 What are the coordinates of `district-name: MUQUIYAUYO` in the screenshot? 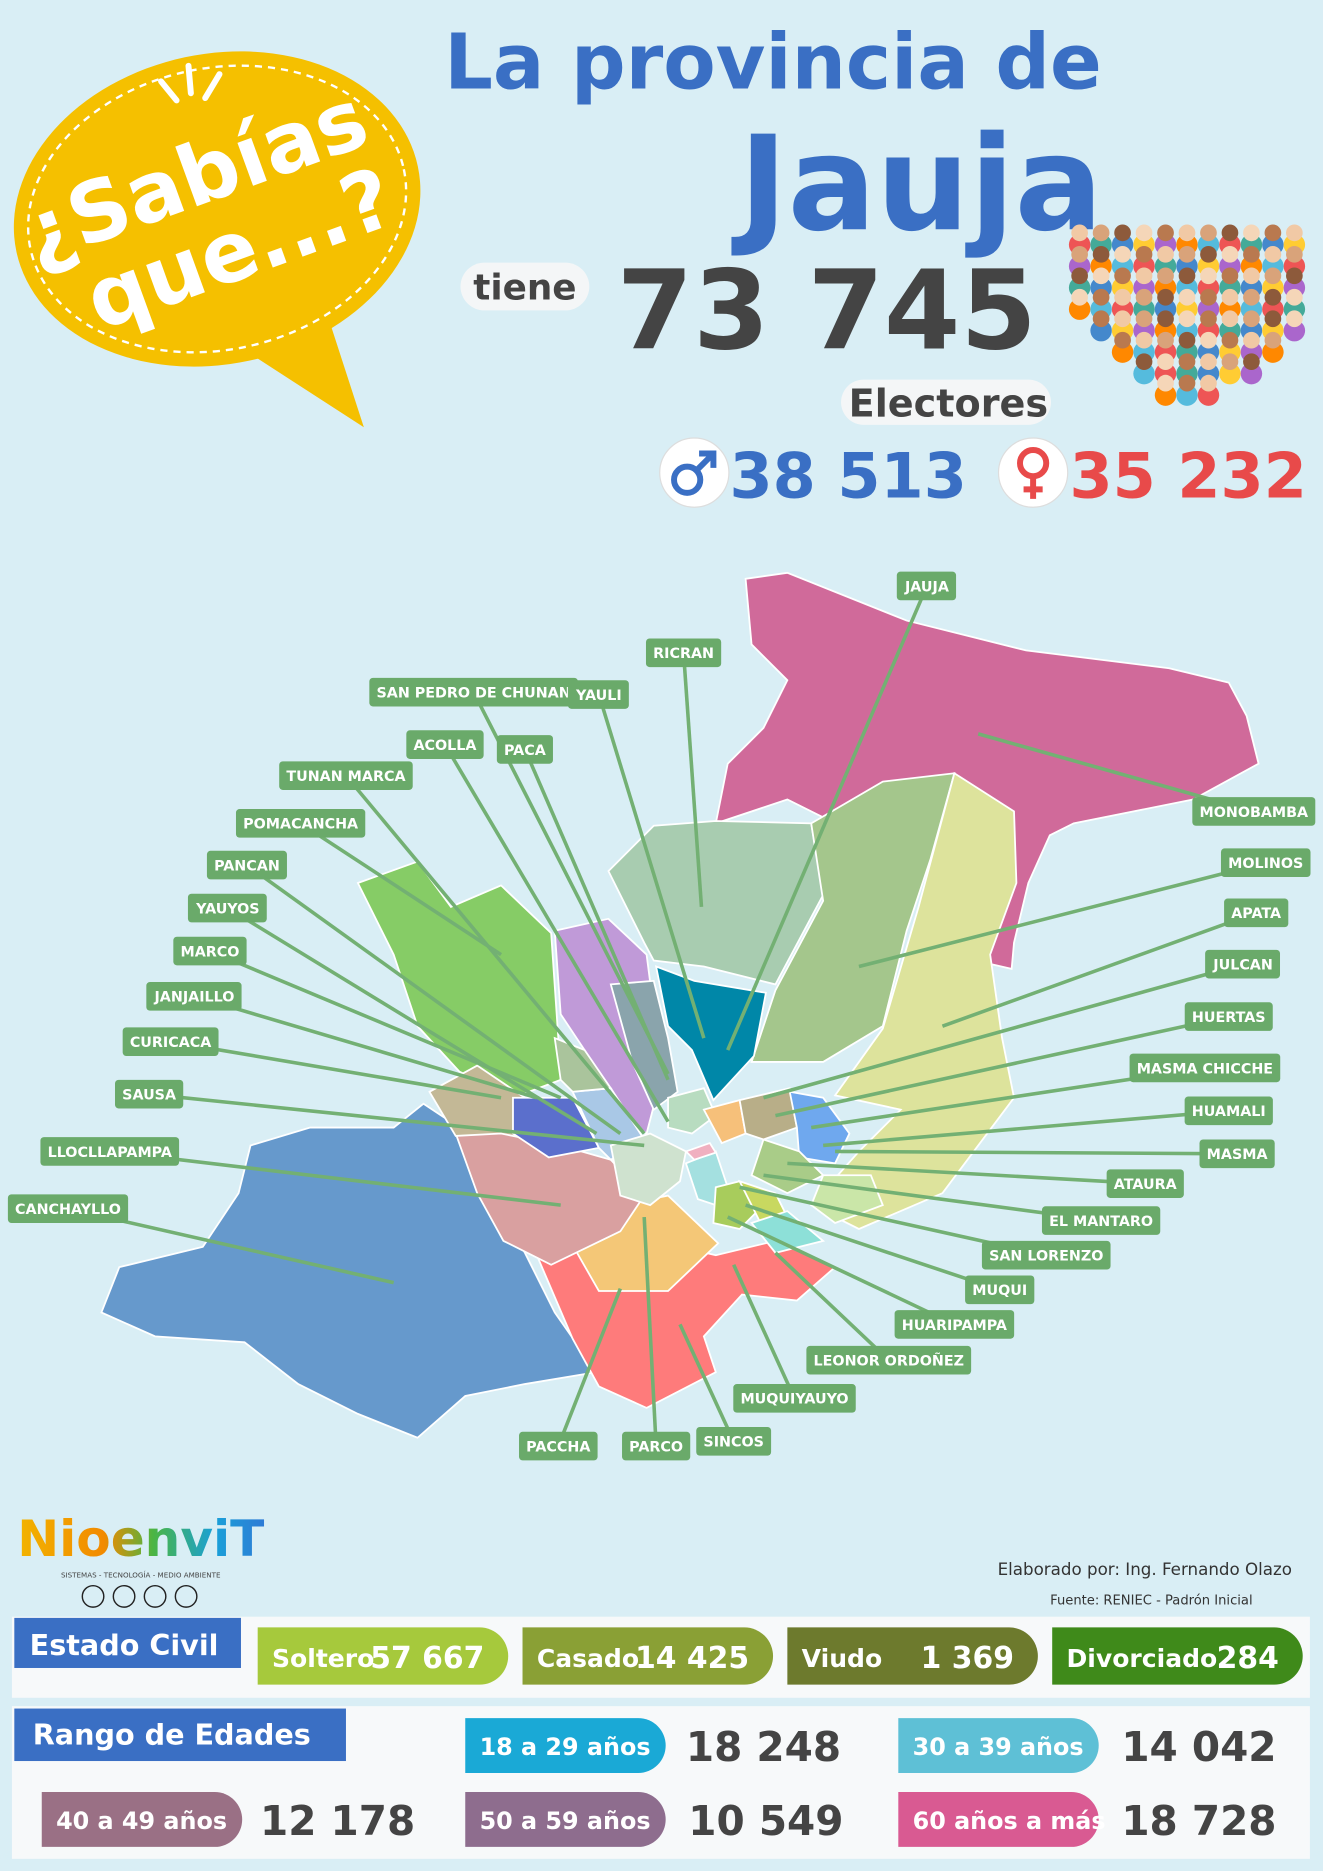 It's located at (794, 1400).